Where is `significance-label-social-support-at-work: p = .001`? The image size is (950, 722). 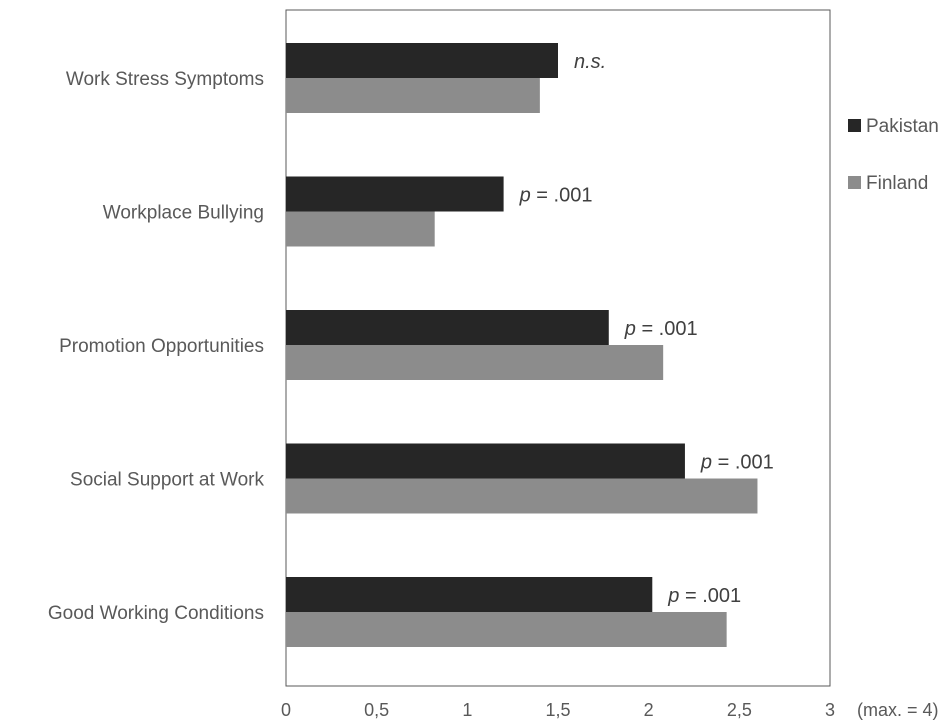
significance-label-social-support-at-work: p = .001 is located at coordinates (737, 463).